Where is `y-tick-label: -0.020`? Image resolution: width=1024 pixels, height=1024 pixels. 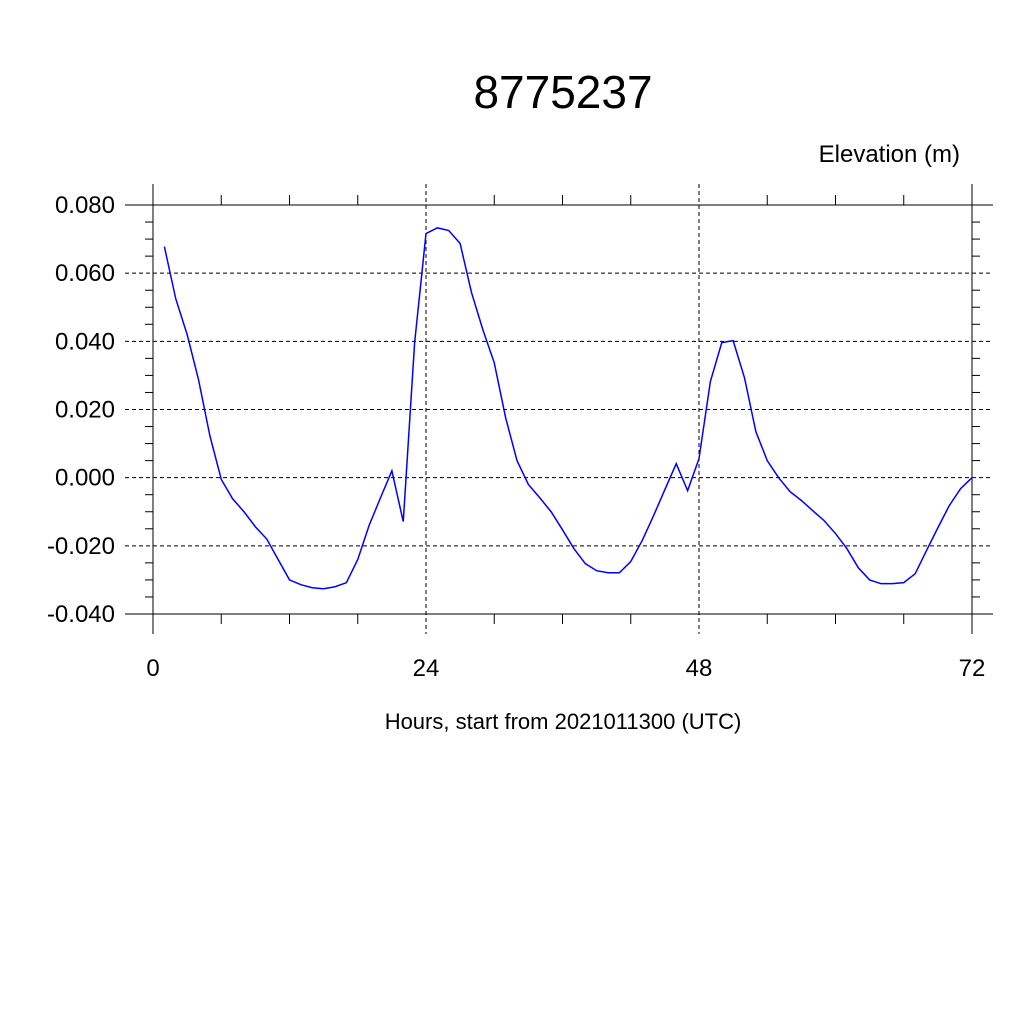 y-tick-label: -0.020 is located at coordinates (81, 546).